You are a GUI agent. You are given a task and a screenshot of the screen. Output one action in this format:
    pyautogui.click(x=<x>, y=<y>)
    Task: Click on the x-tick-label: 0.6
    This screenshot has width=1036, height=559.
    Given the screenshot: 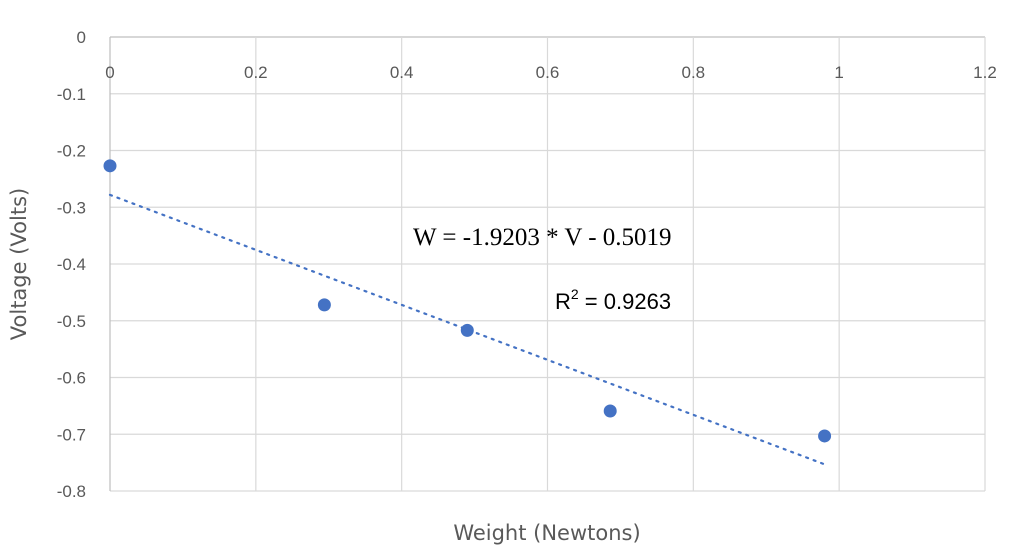 What is the action you would take?
    pyautogui.click(x=548, y=72)
    